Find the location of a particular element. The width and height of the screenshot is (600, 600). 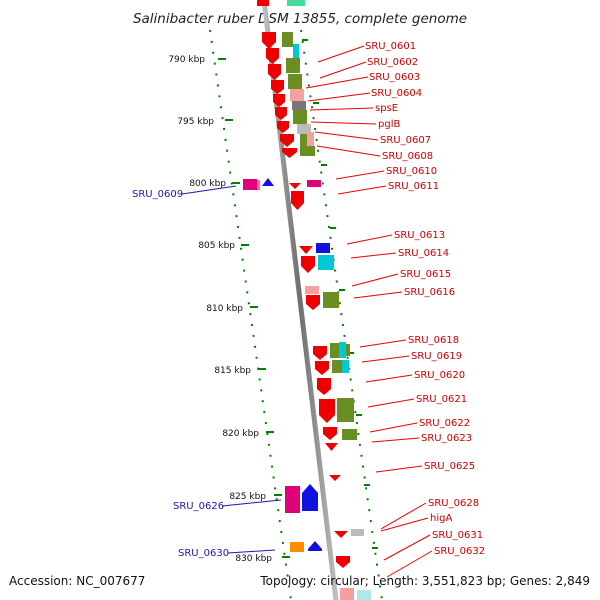

gene-label: SRU_0618 is located at coordinates (433, 340).